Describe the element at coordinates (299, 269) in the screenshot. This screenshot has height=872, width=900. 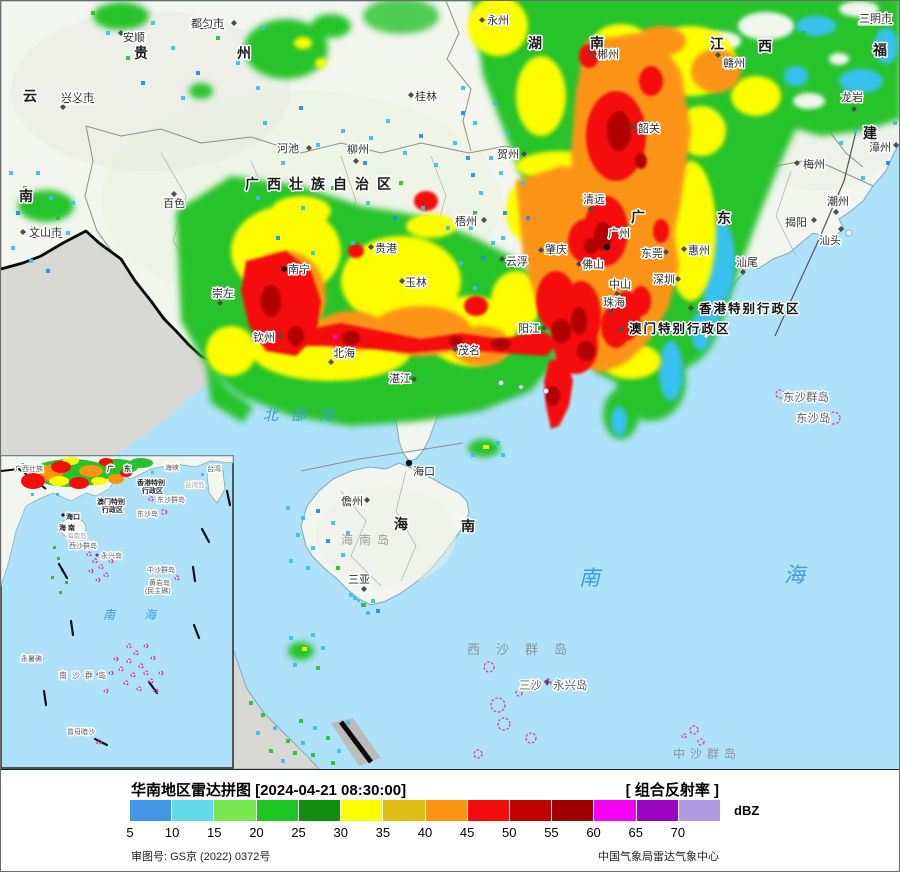
I see `city-label-nanning: 南宁` at that location.